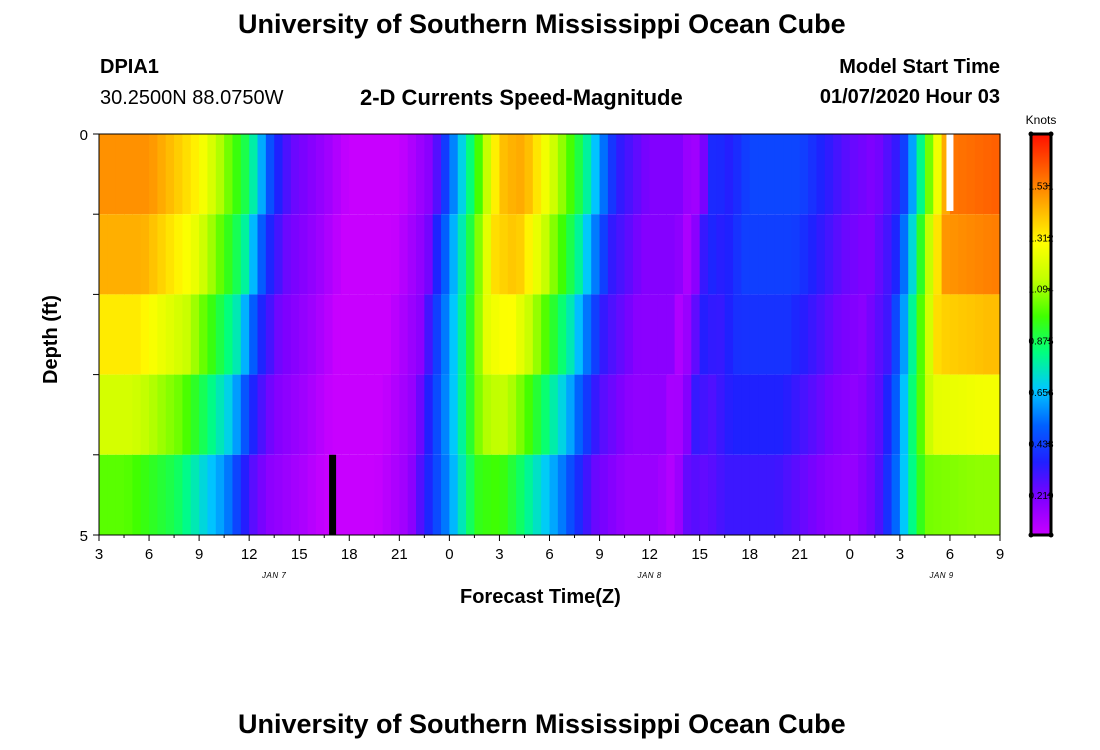 This screenshot has width=1100, height=750. What do you see at coordinates (1041, 334) in the screenshot?
I see `colorbar-strip` at bounding box center [1041, 334].